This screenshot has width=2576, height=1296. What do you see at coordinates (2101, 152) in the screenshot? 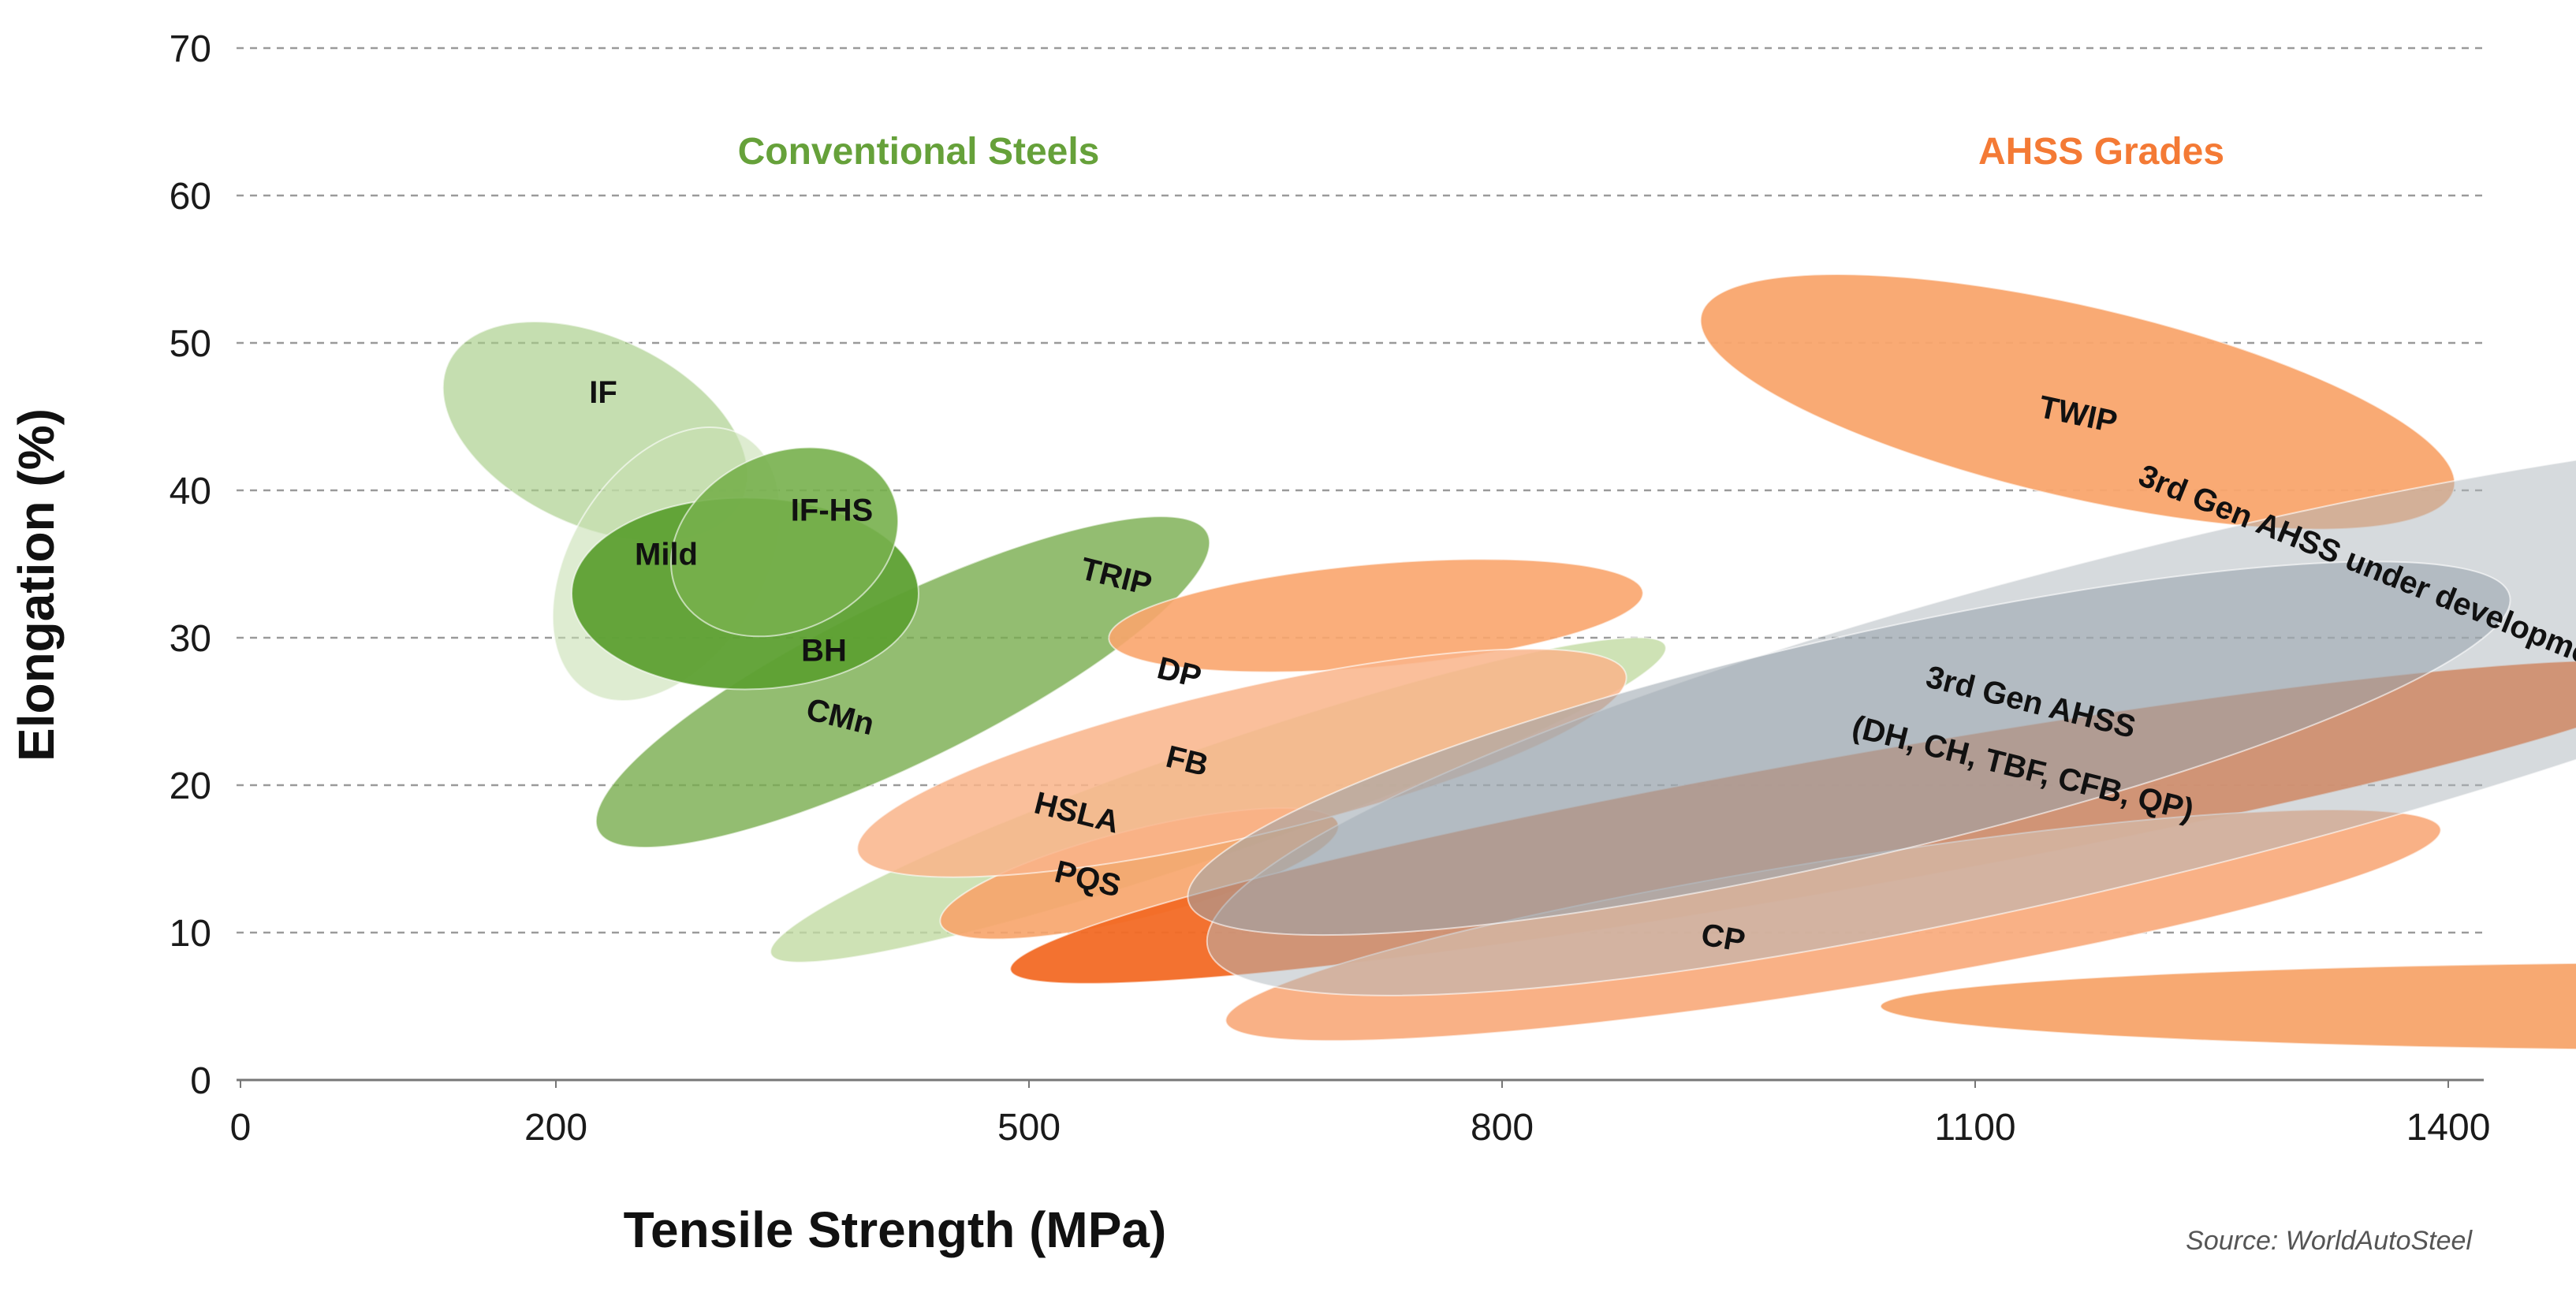
I see `group-title-ahss-grades: AHSS Grades` at bounding box center [2101, 152].